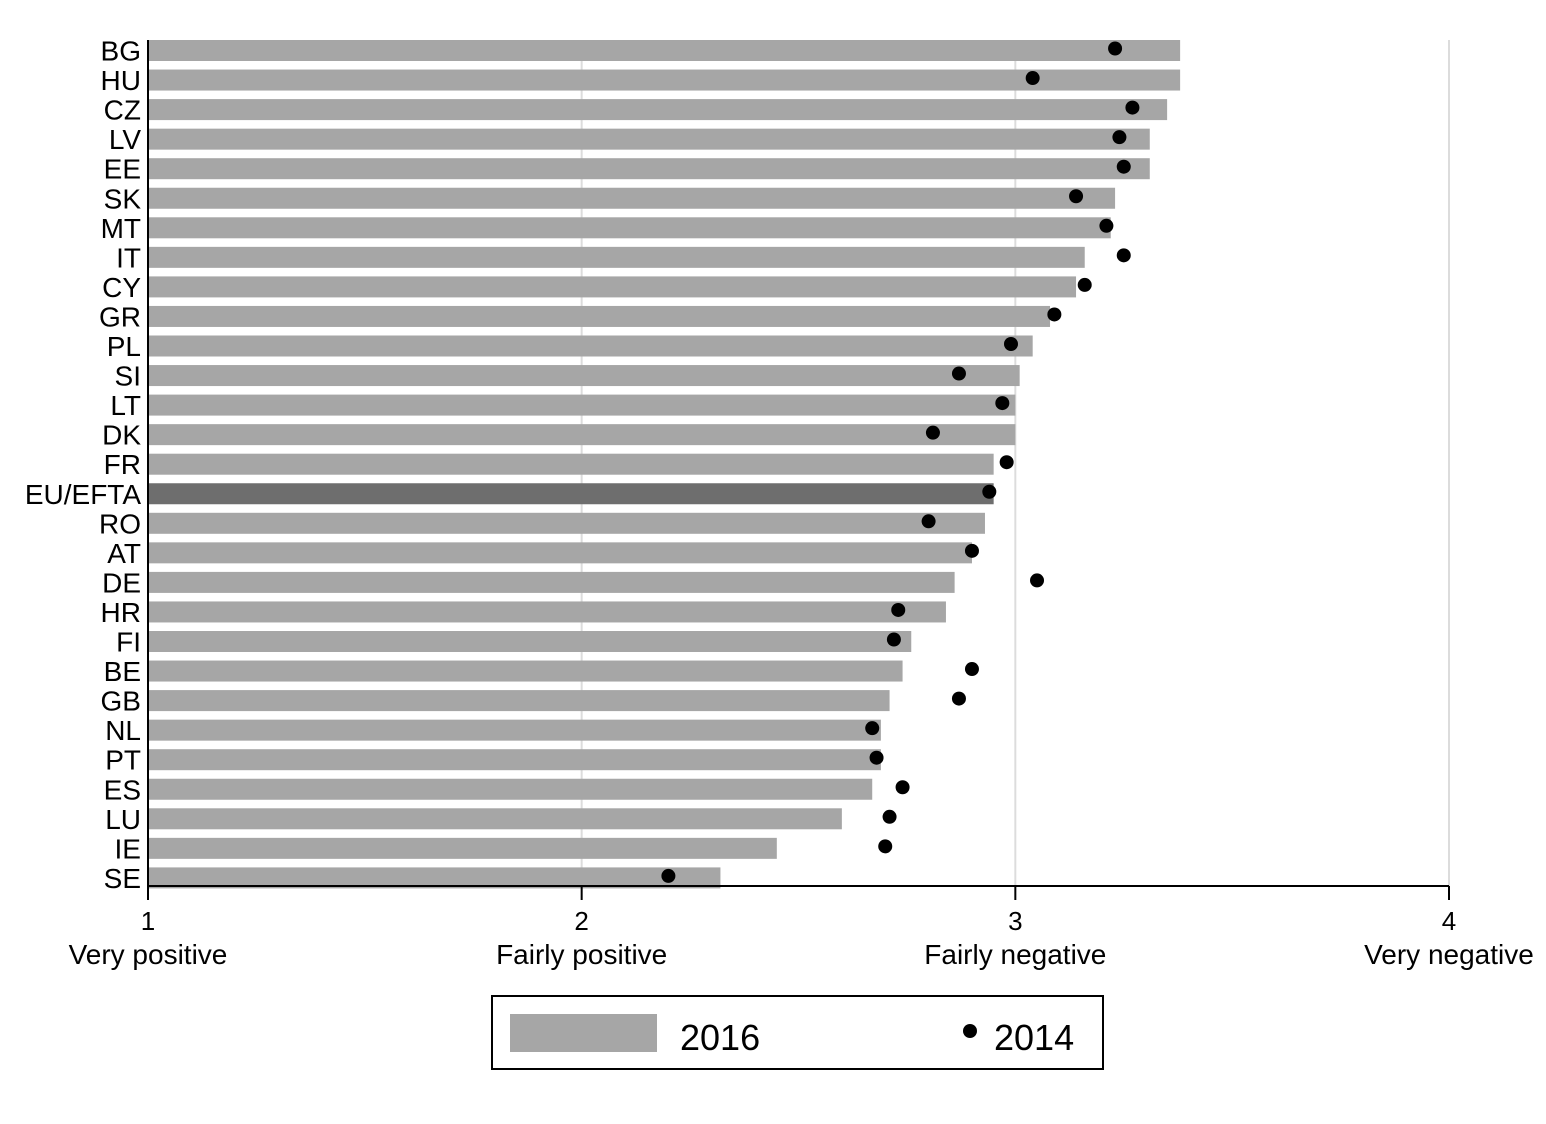 This screenshot has height=1124, width=1546. Describe the element at coordinates (120, 316) in the screenshot. I see `category-label: GR` at that location.